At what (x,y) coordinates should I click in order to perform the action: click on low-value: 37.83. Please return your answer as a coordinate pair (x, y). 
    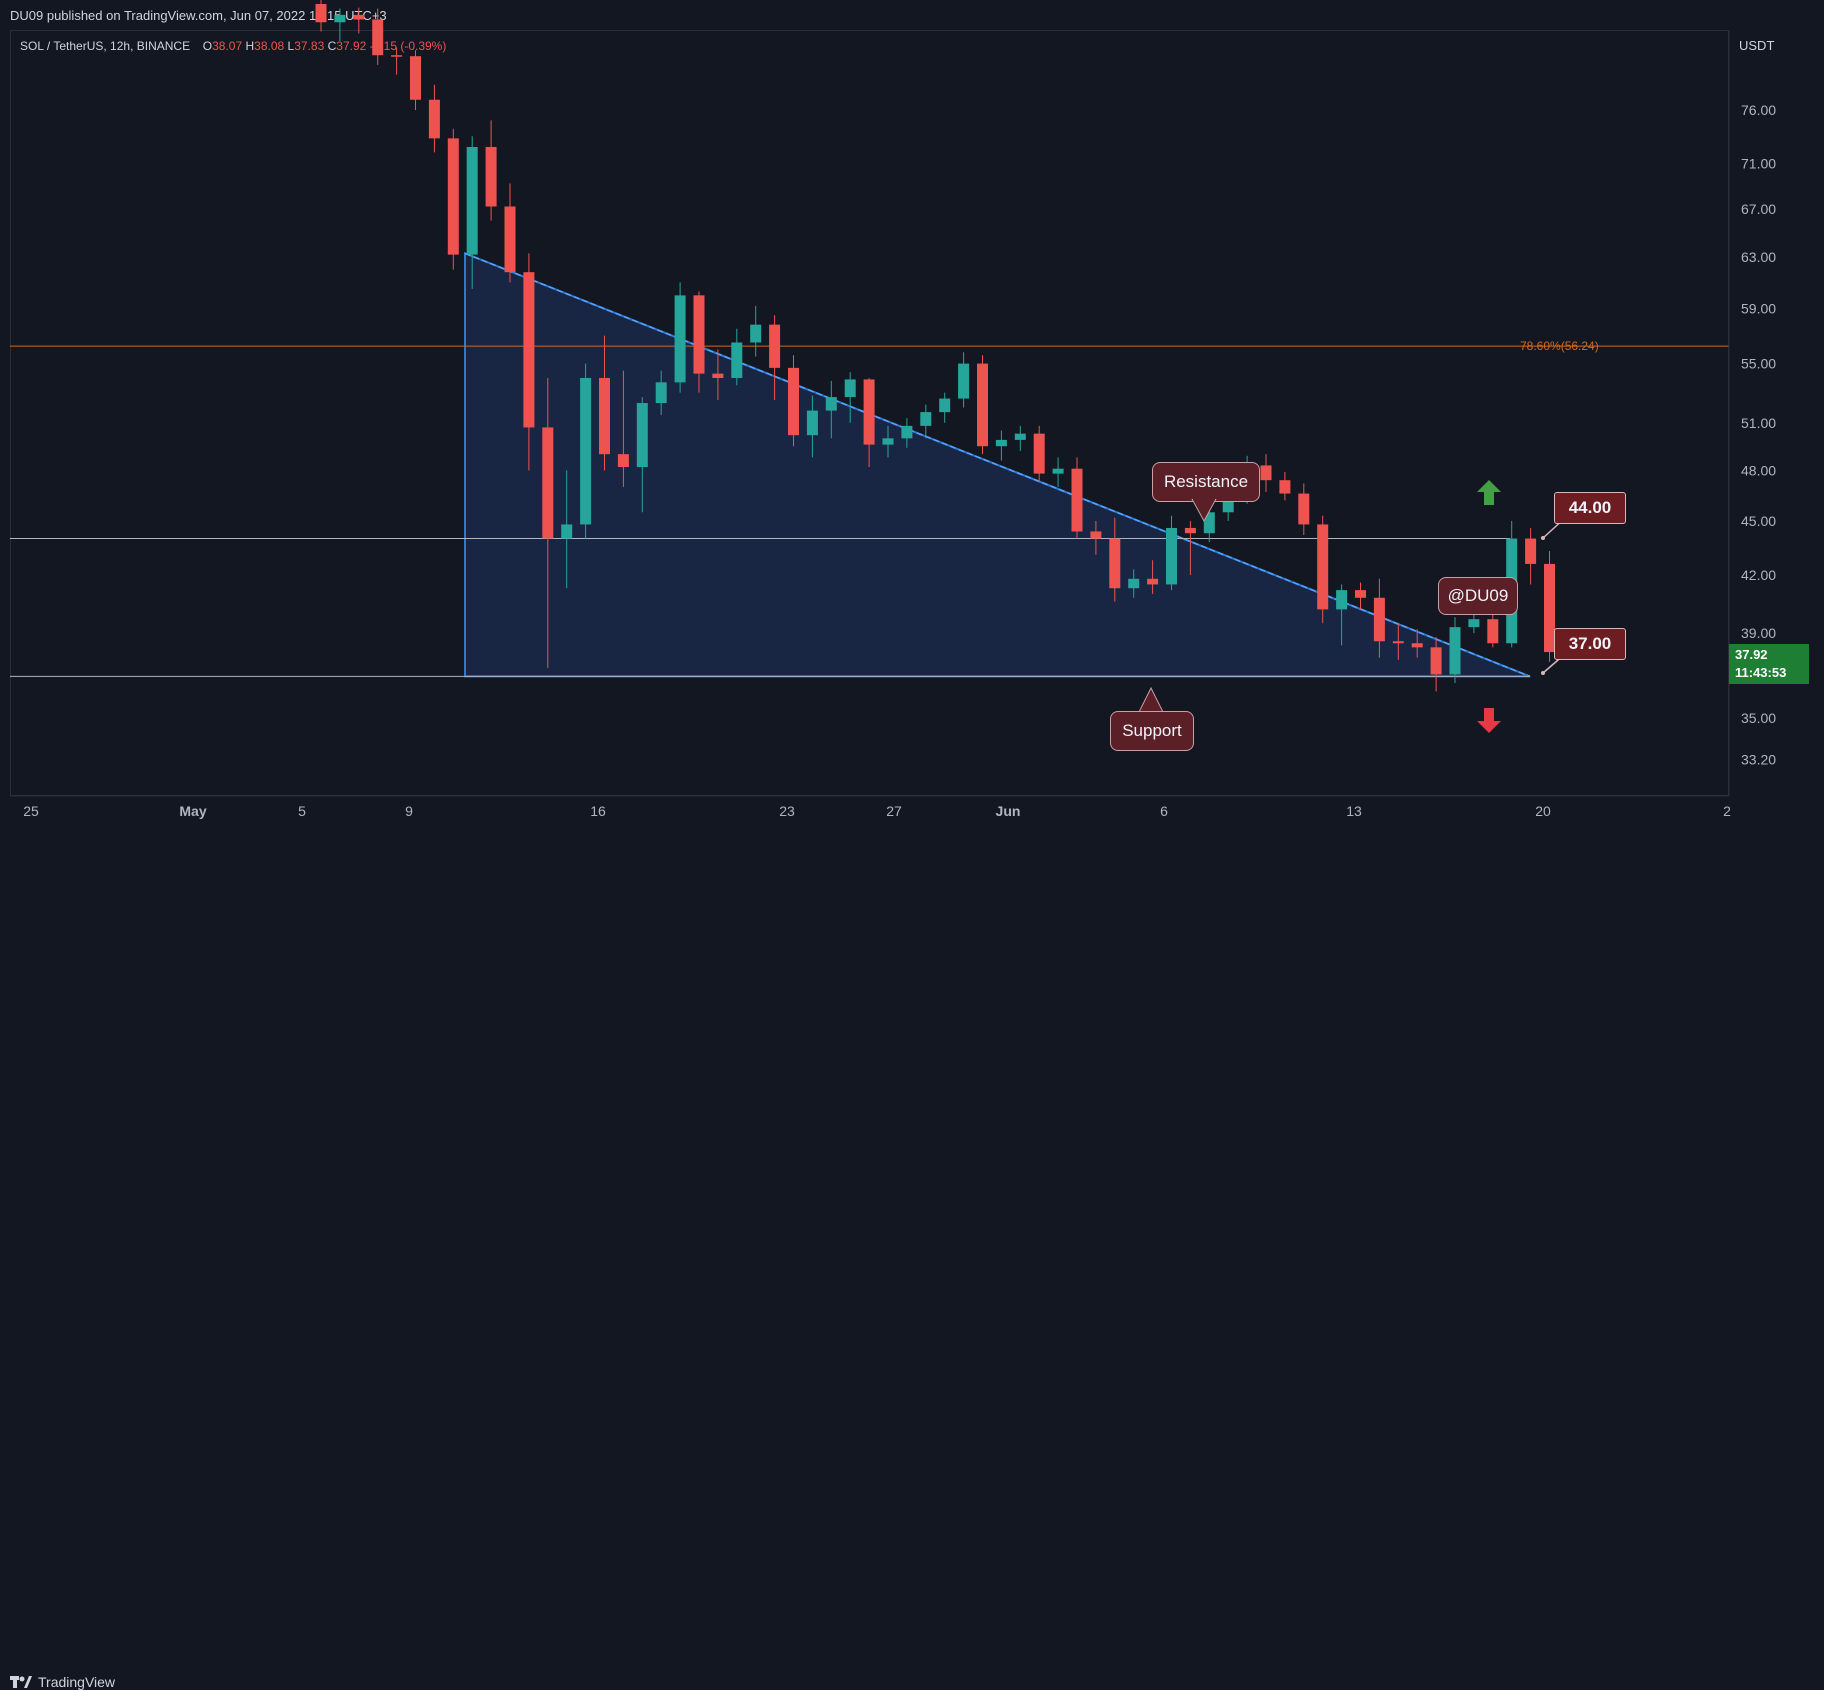
    Looking at the image, I should click on (309, 46).